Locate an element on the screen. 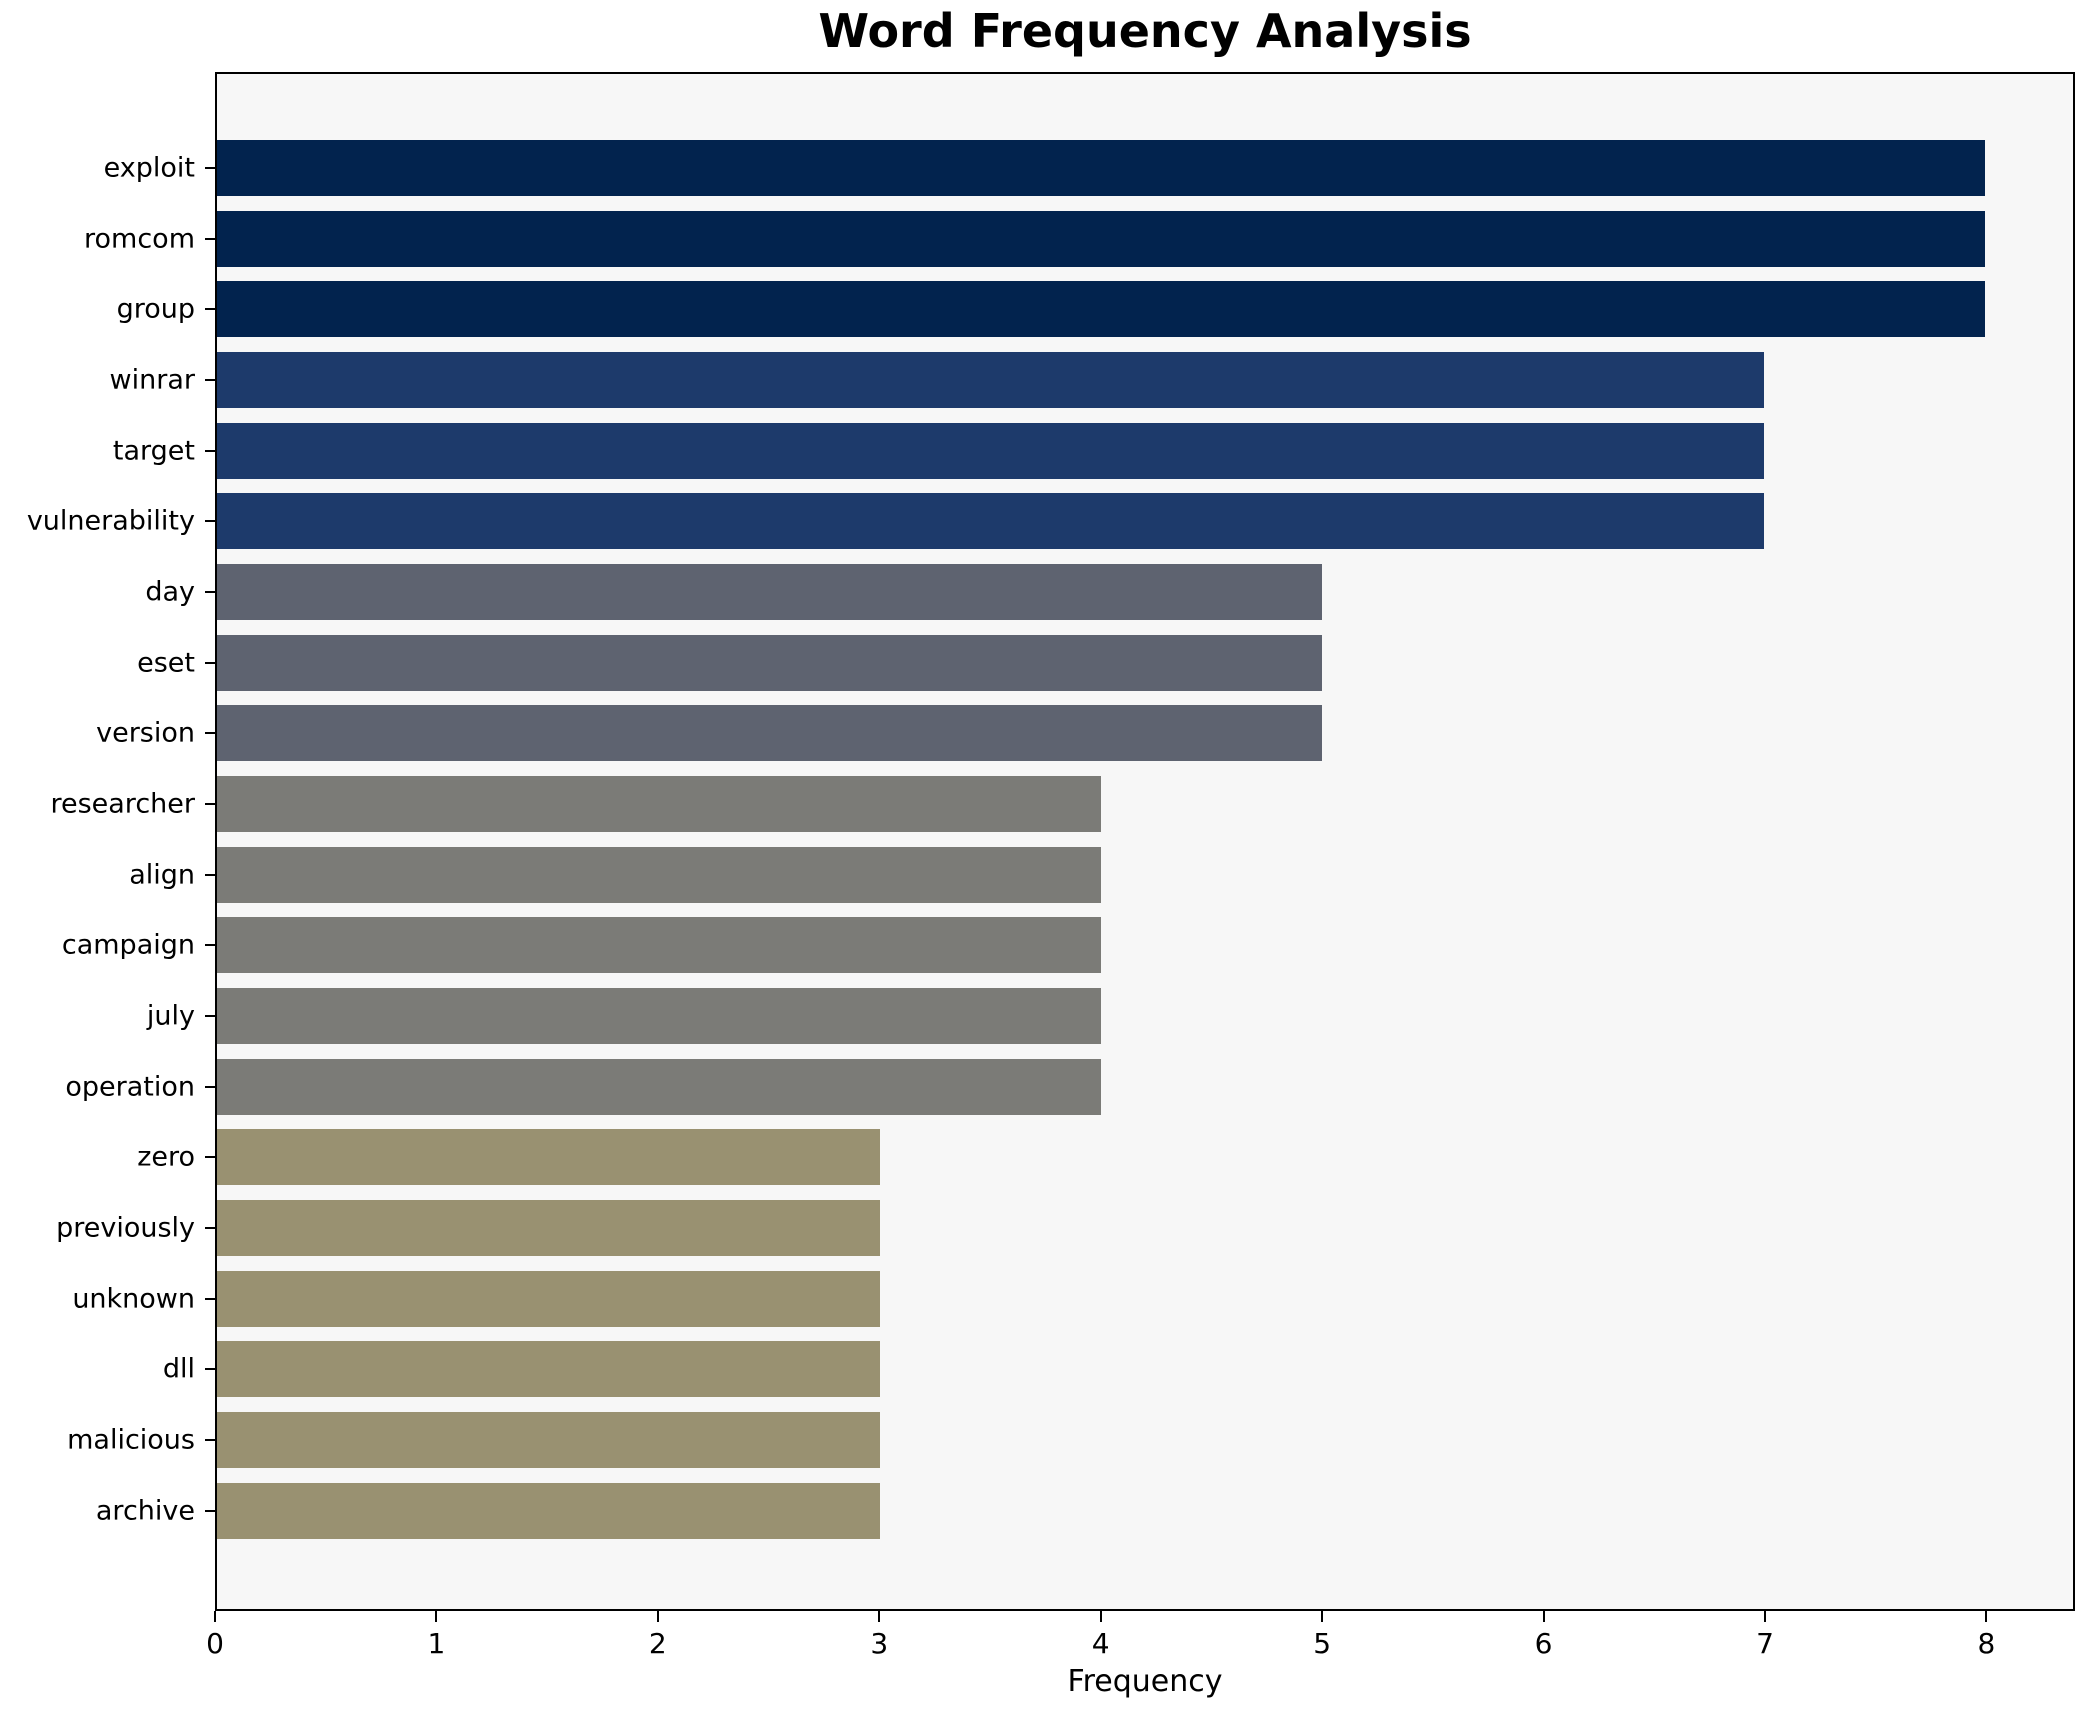  bar-row: zero is located at coordinates (1105, 1157).